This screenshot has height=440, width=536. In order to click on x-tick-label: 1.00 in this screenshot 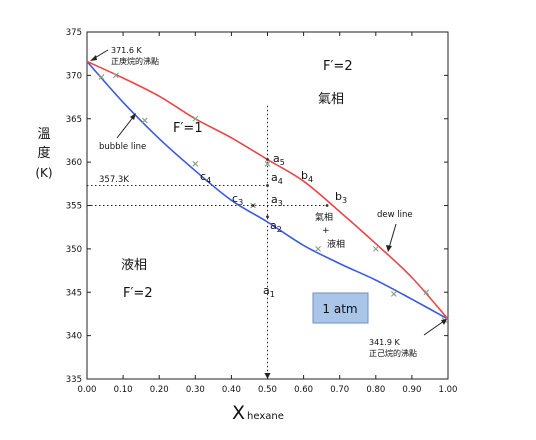, I will do `click(448, 390)`.